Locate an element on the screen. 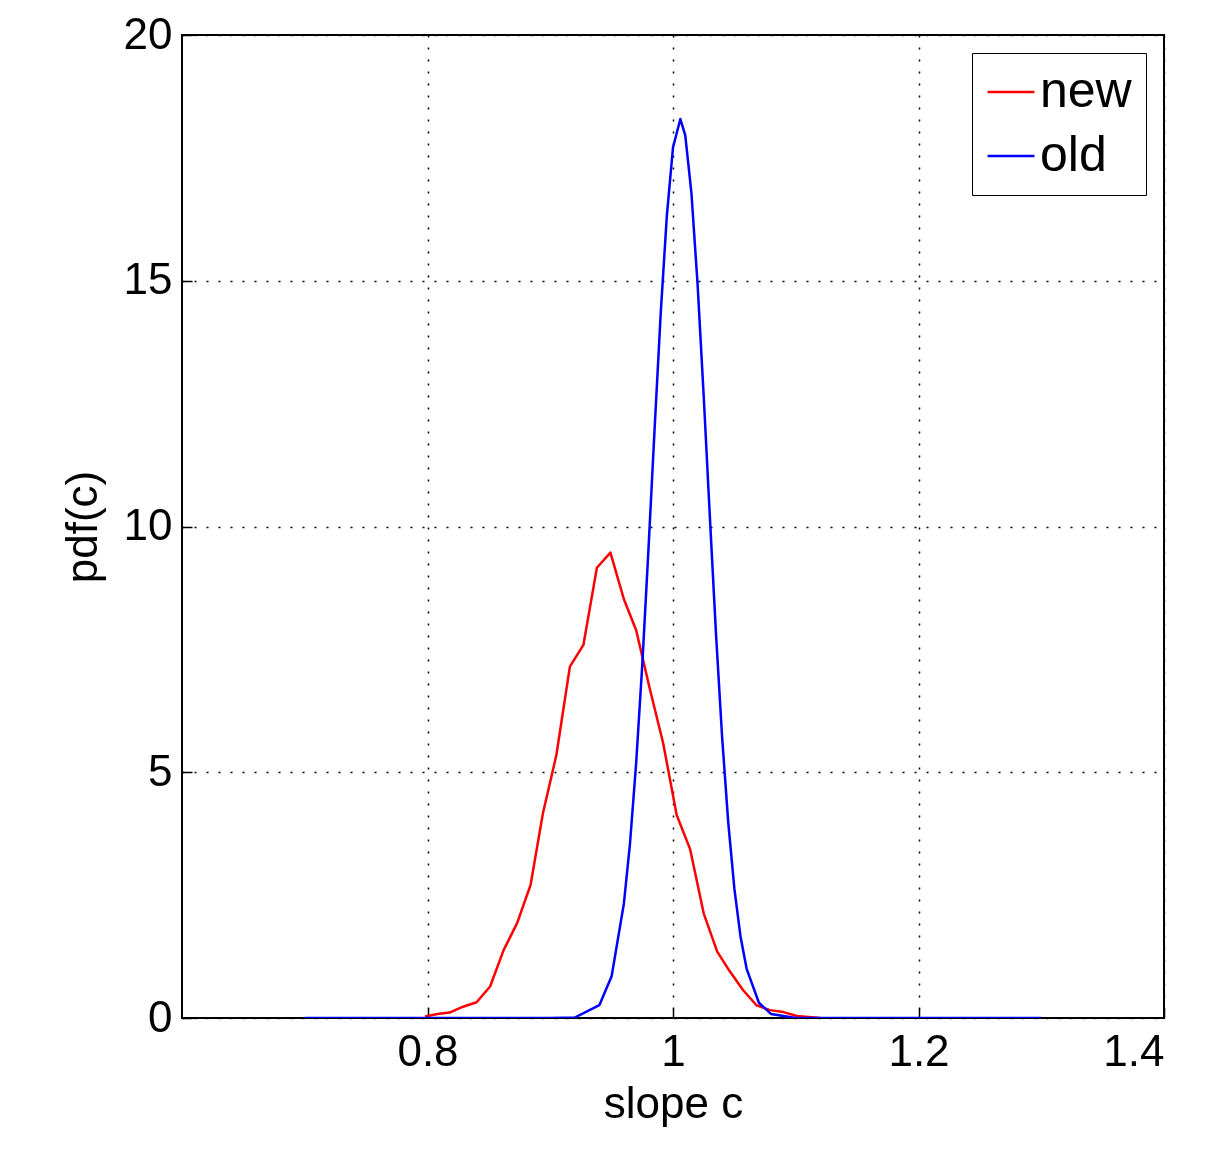 Image resolution: width=1214 pixels, height=1164 pixels. x-tick-label: 1.4 is located at coordinates (1134, 1050).